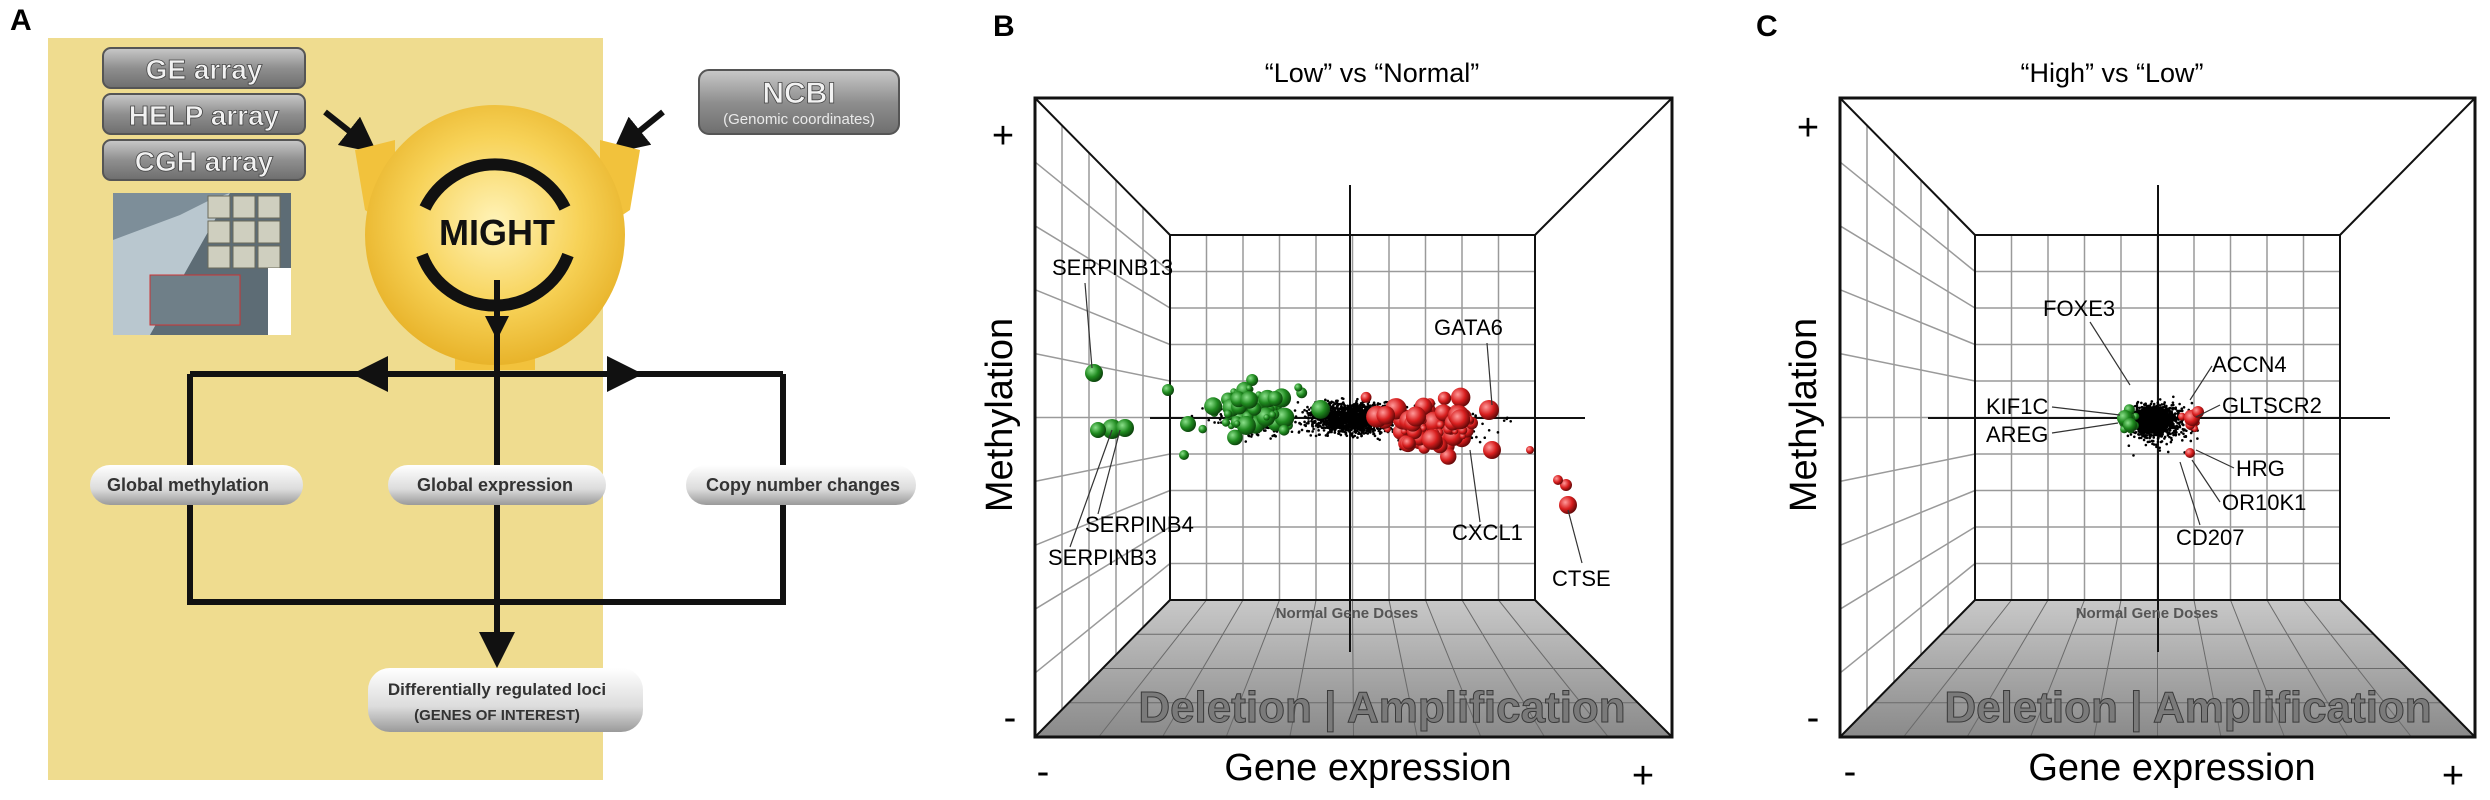 This screenshot has width=2490, height=800. What do you see at coordinates (801, 485) in the screenshot?
I see `copy-number-changes-pill: Copy number changes` at bounding box center [801, 485].